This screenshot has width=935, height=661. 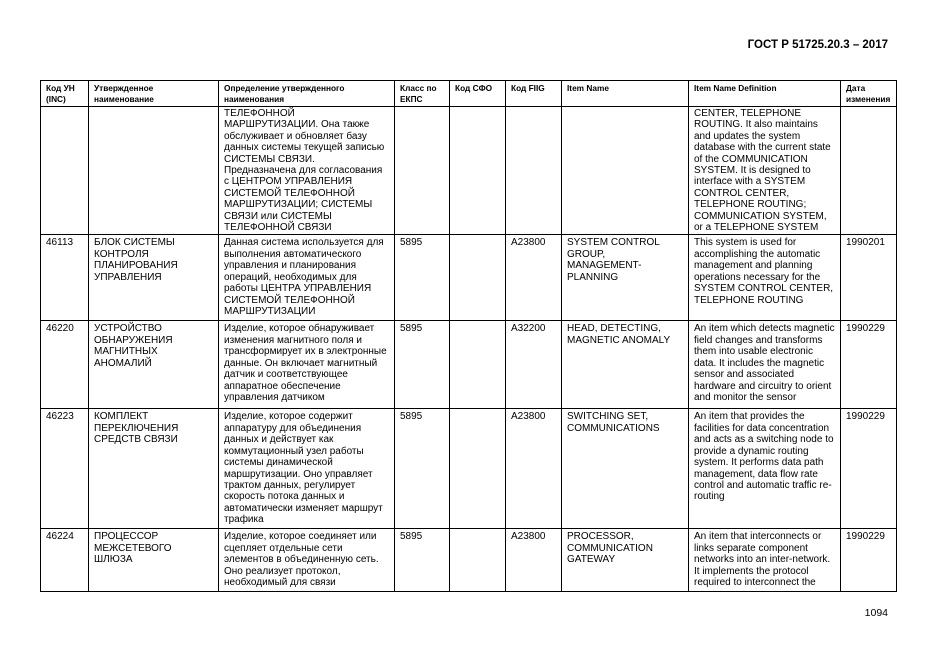 I want to click on col-header-sfo: Код СФО, so click(x=477, y=93).